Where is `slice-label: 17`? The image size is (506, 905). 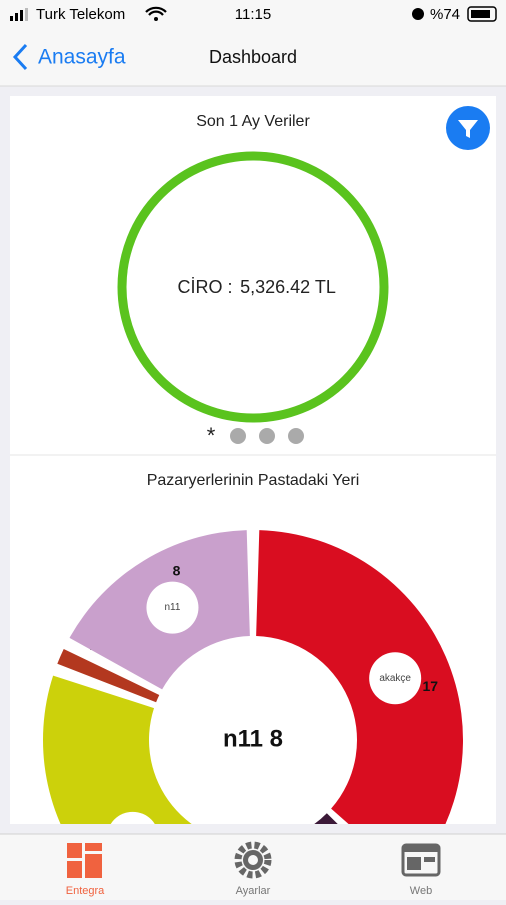
slice-label: 17 is located at coordinates (430, 686).